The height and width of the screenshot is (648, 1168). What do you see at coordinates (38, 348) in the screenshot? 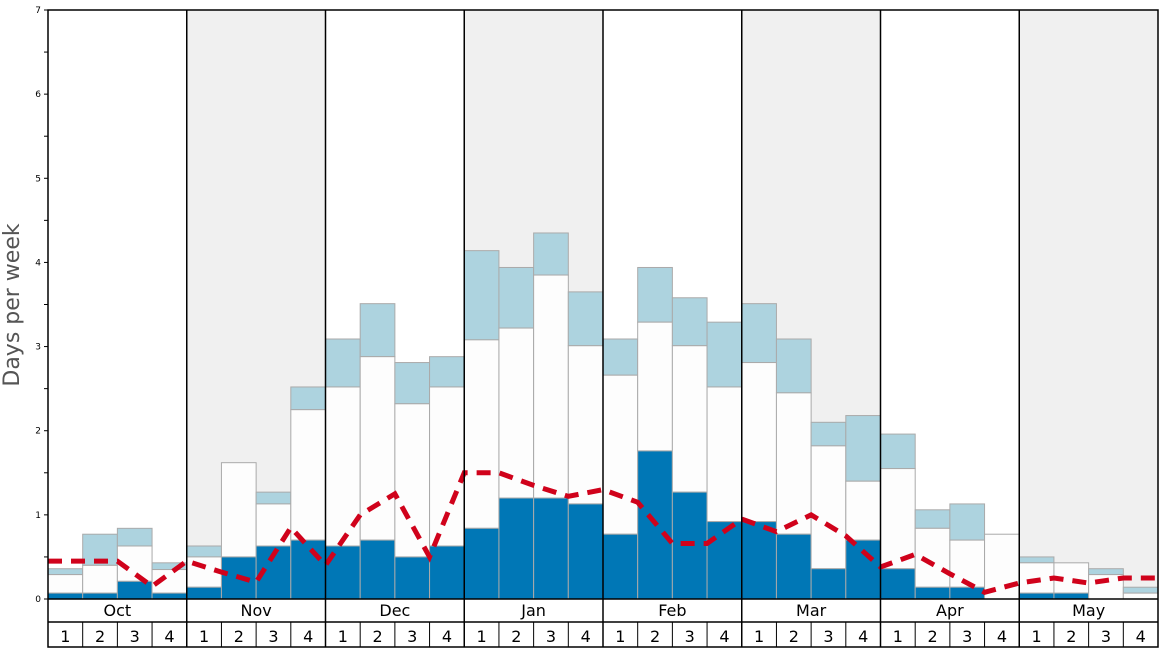
I see `y-tick-label: 3` at bounding box center [38, 348].